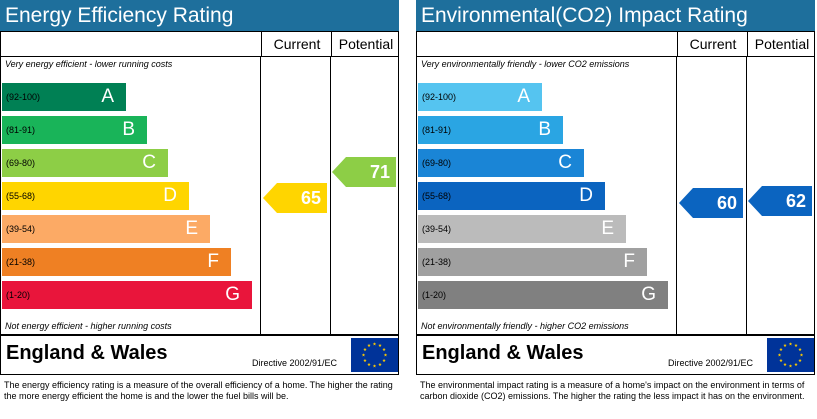 Image resolution: width=817 pixels, height=419 pixels. What do you see at coordinates (795, 200) in the screenshot?
I see `potential-rating-value: 62` at bounding box center [795, 200].